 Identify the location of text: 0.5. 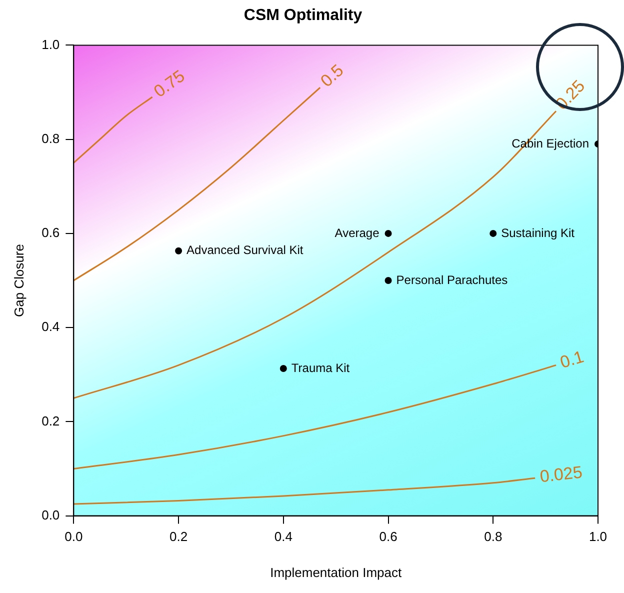
(332, 75).